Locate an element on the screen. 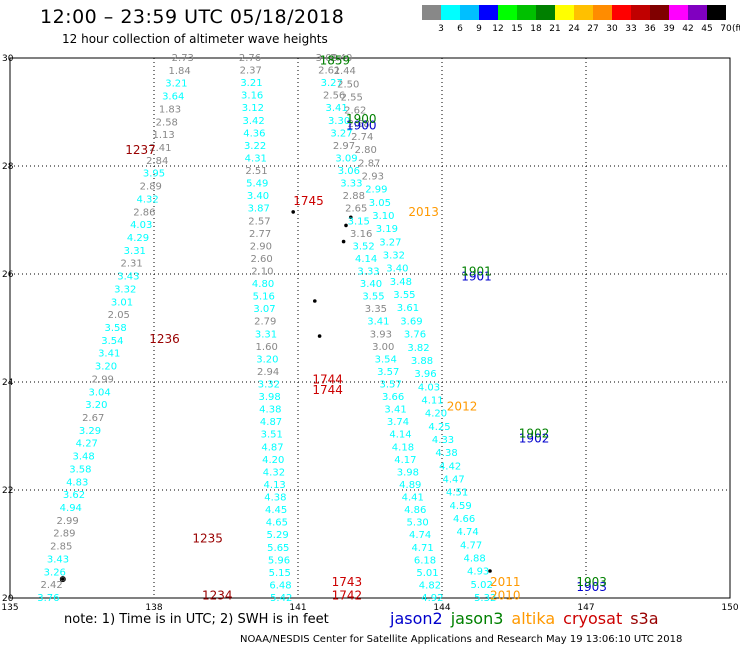 This screenshot has height=650, width=740. wave-height-label: 5.15 is located at coordinates (280, 573).